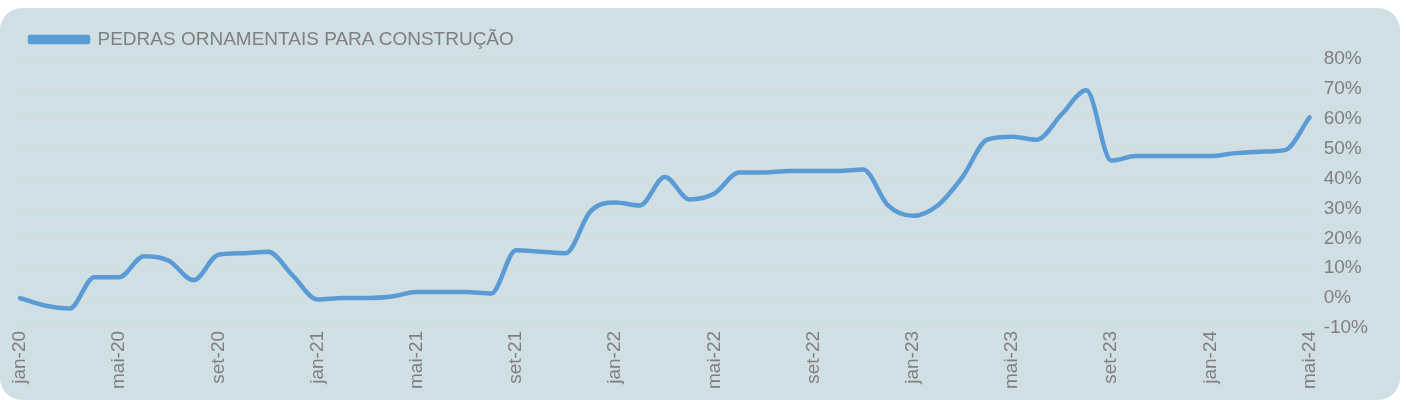 The height and width of the screenshot is (400, 1406). I want to click on x-tick-label: mai-24, so click(1308, 359).